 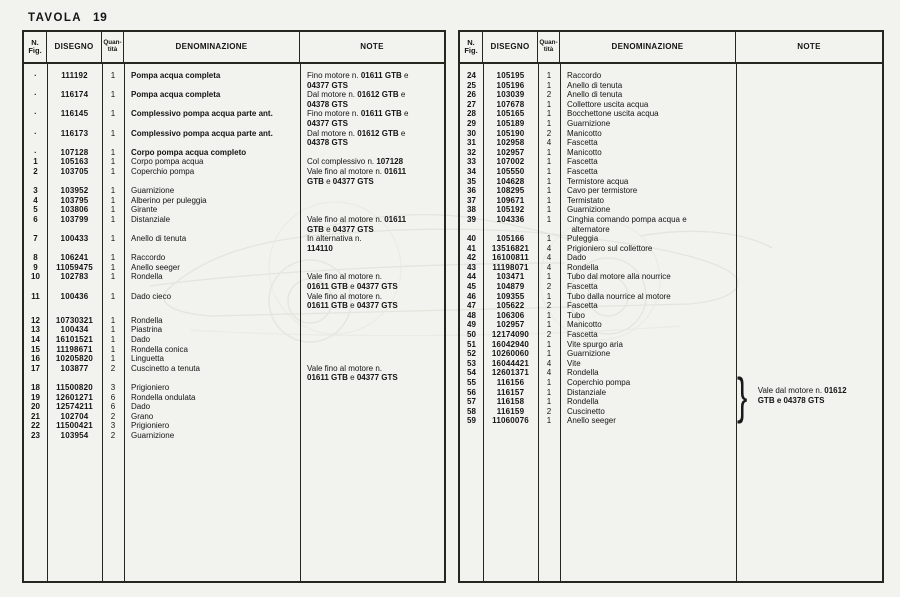 I want to click on disegno-cell: 103952, so click(x=74, y=191).